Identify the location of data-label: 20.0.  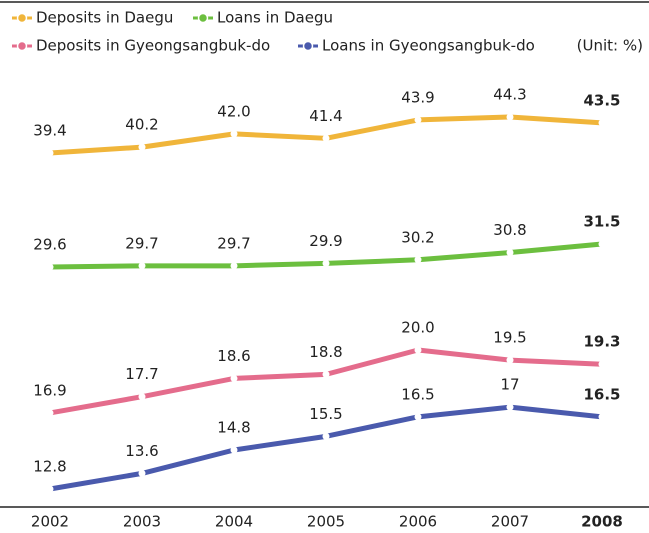
(417, 328).